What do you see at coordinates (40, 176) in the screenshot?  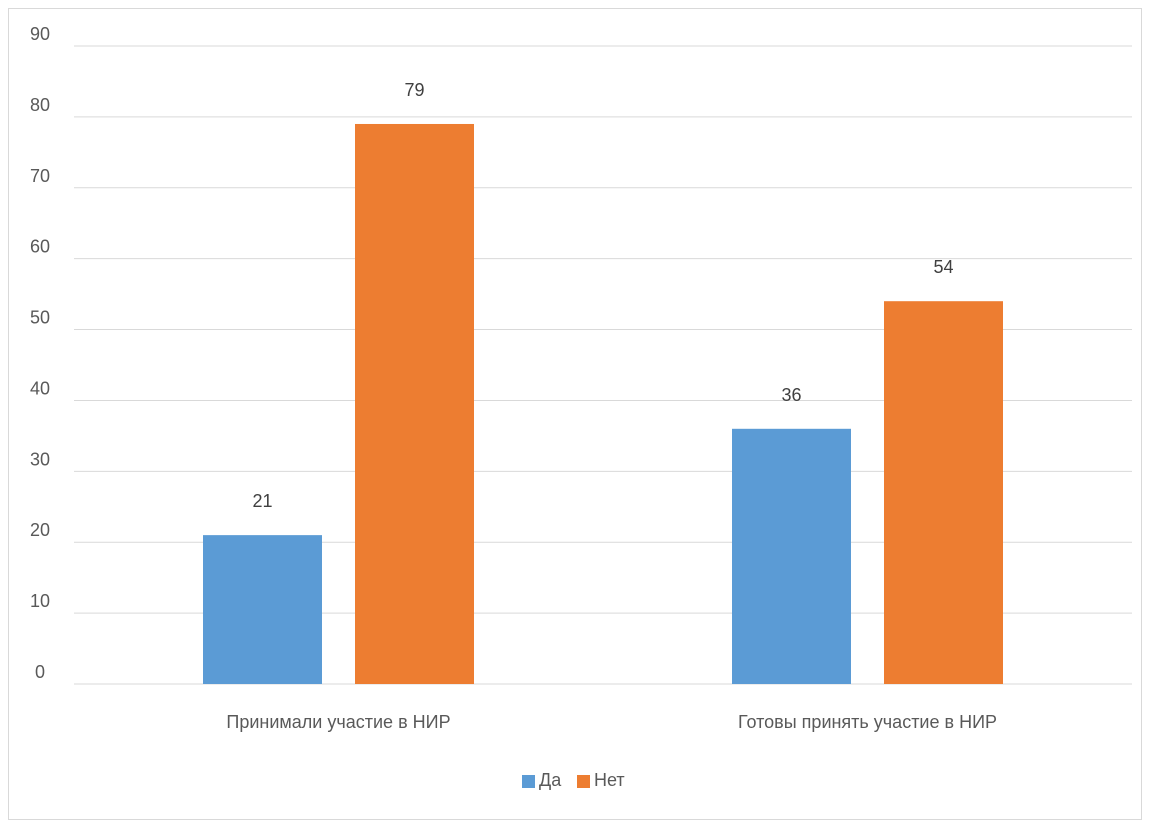 I see `y-tick-label-70: 70` at bounding box center [40, 176].